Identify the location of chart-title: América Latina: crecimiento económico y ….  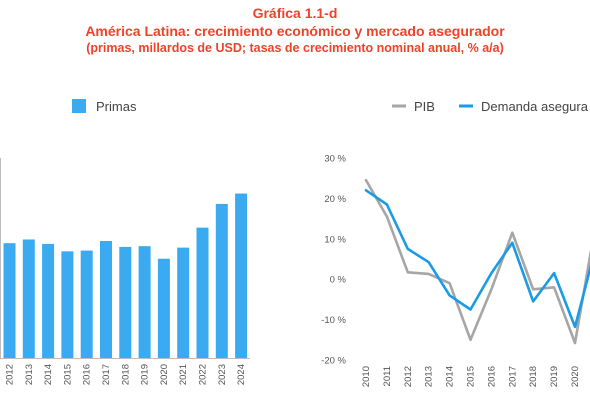
(295, 31).